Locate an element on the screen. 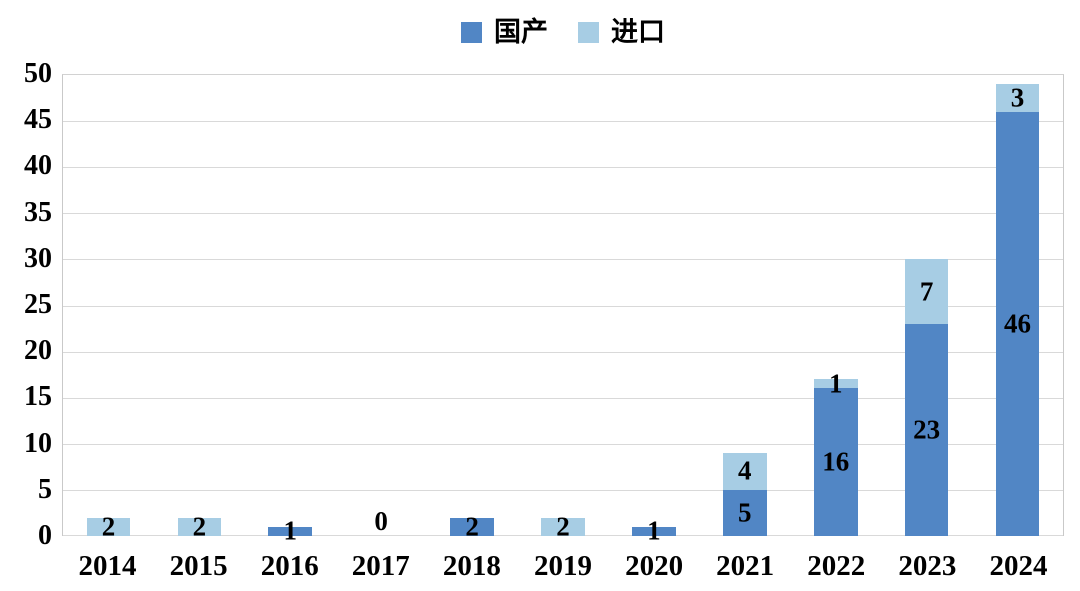 The width and height of the screenshot is (1080, 591). y-axis: 0 5 10 15 20 25 30 35 40 45 50 is located at coordinates (26, 305).